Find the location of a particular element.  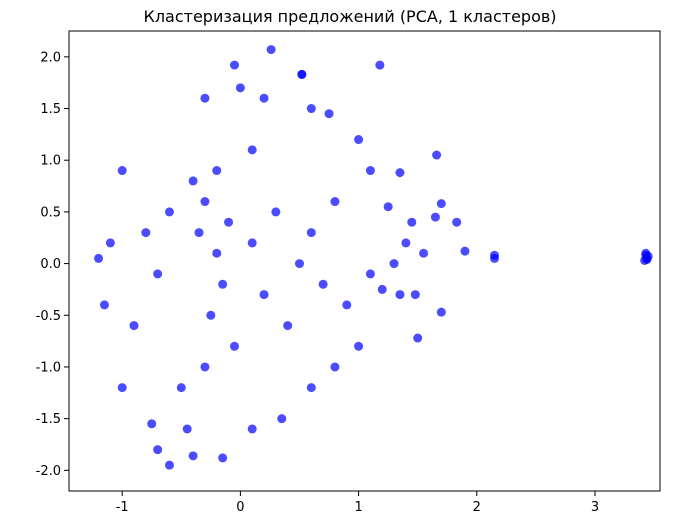

y-tick-label: 0.0 is located at coordinates (50, 264).